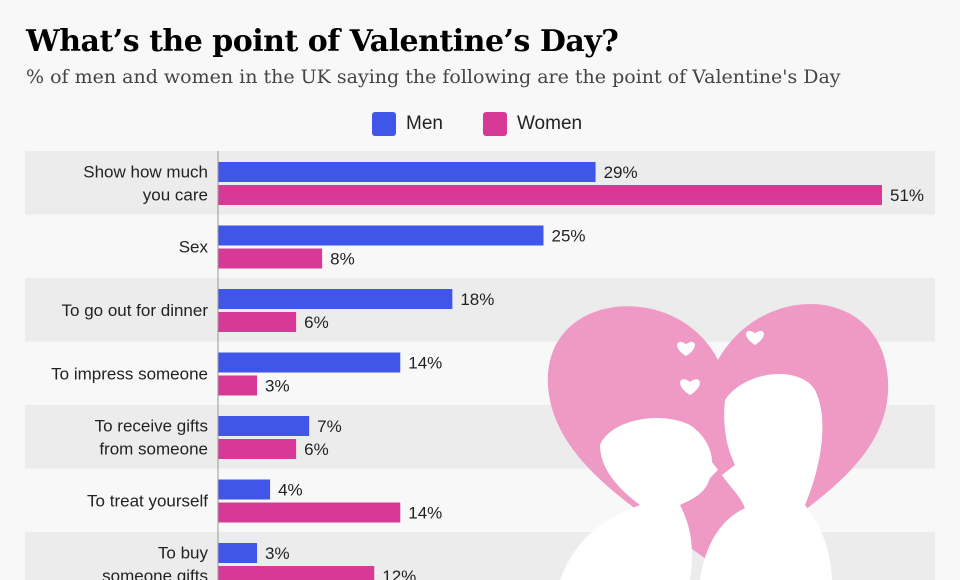 Image resolution: width=960 pixels, height=580 pixels. I want to click on data-label-women: 3%, so click(277, 386).